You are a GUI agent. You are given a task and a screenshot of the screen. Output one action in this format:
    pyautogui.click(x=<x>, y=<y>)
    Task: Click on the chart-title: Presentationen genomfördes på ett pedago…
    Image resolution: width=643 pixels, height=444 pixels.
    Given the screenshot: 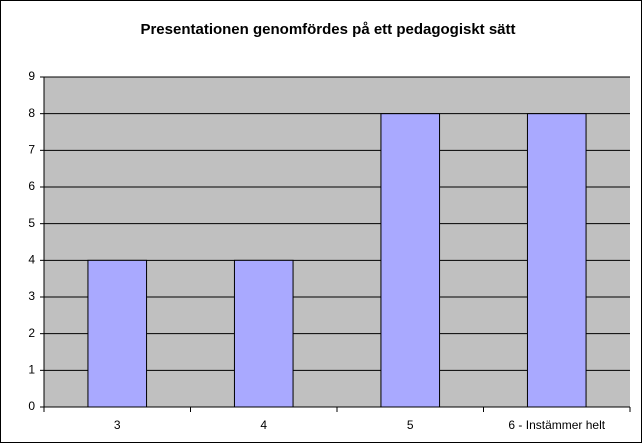 What is the action you would take?
    pyautogui.click(x=327, y=29)
    